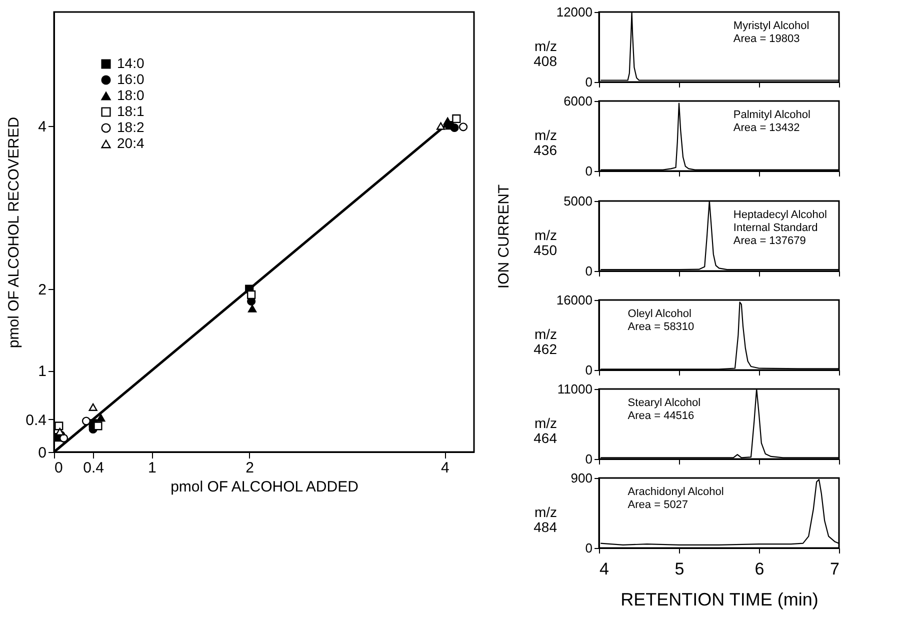 This screenshot has height=625, width=902. Describe the element at coordinates (578, 101) in the screenshot. I see `y-tick-label: 6000` at that location.